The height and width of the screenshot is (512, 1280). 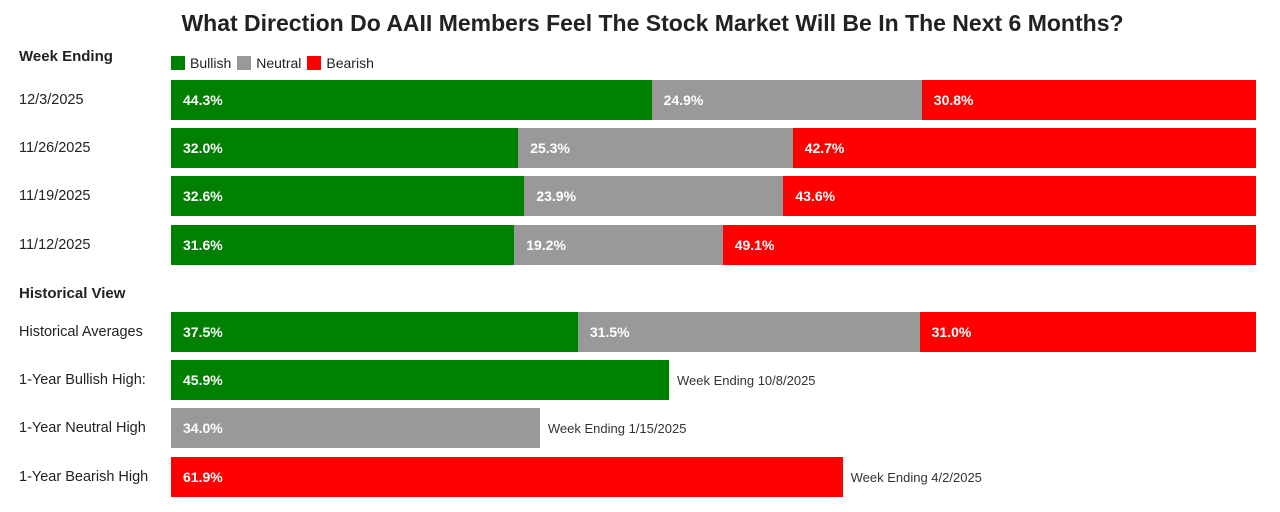 What do you see at coordinates (82, 428) in the screenshot?
I see `one-year-neutral-high-label: 1-Year Neutral High` at bounding box center [82, 428].